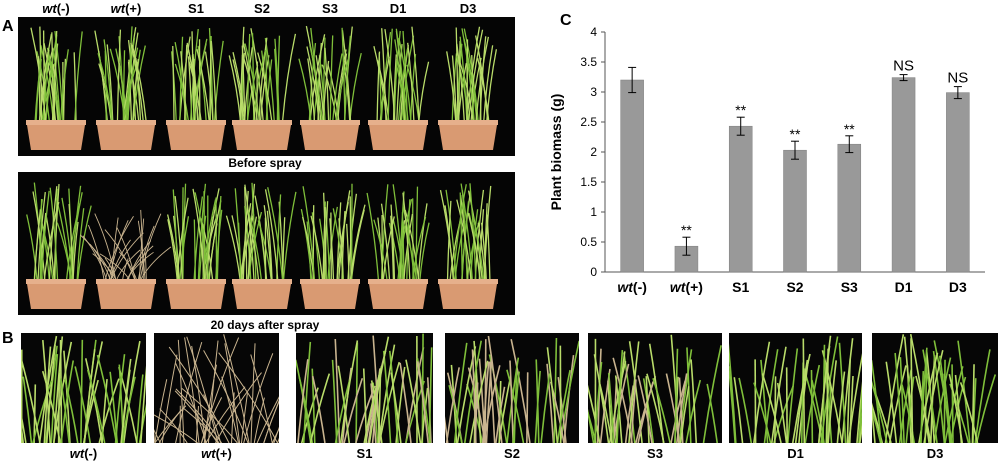 This screenshot has height=463, width=1000. Describe the element at coordinates (686, 230) in the screenshot. I see `significance-annotation: **` at that location.